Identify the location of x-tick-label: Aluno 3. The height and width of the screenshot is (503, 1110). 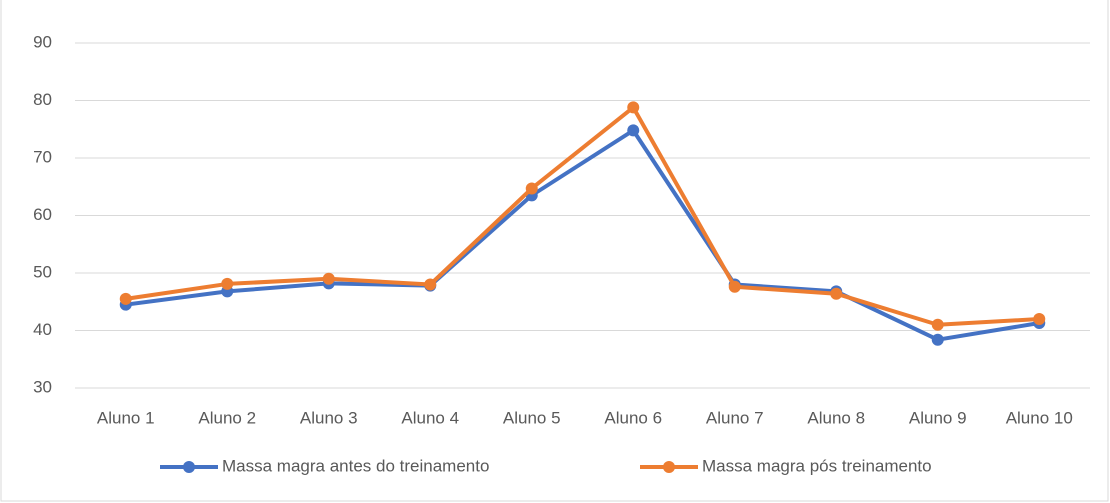
(329, 417).